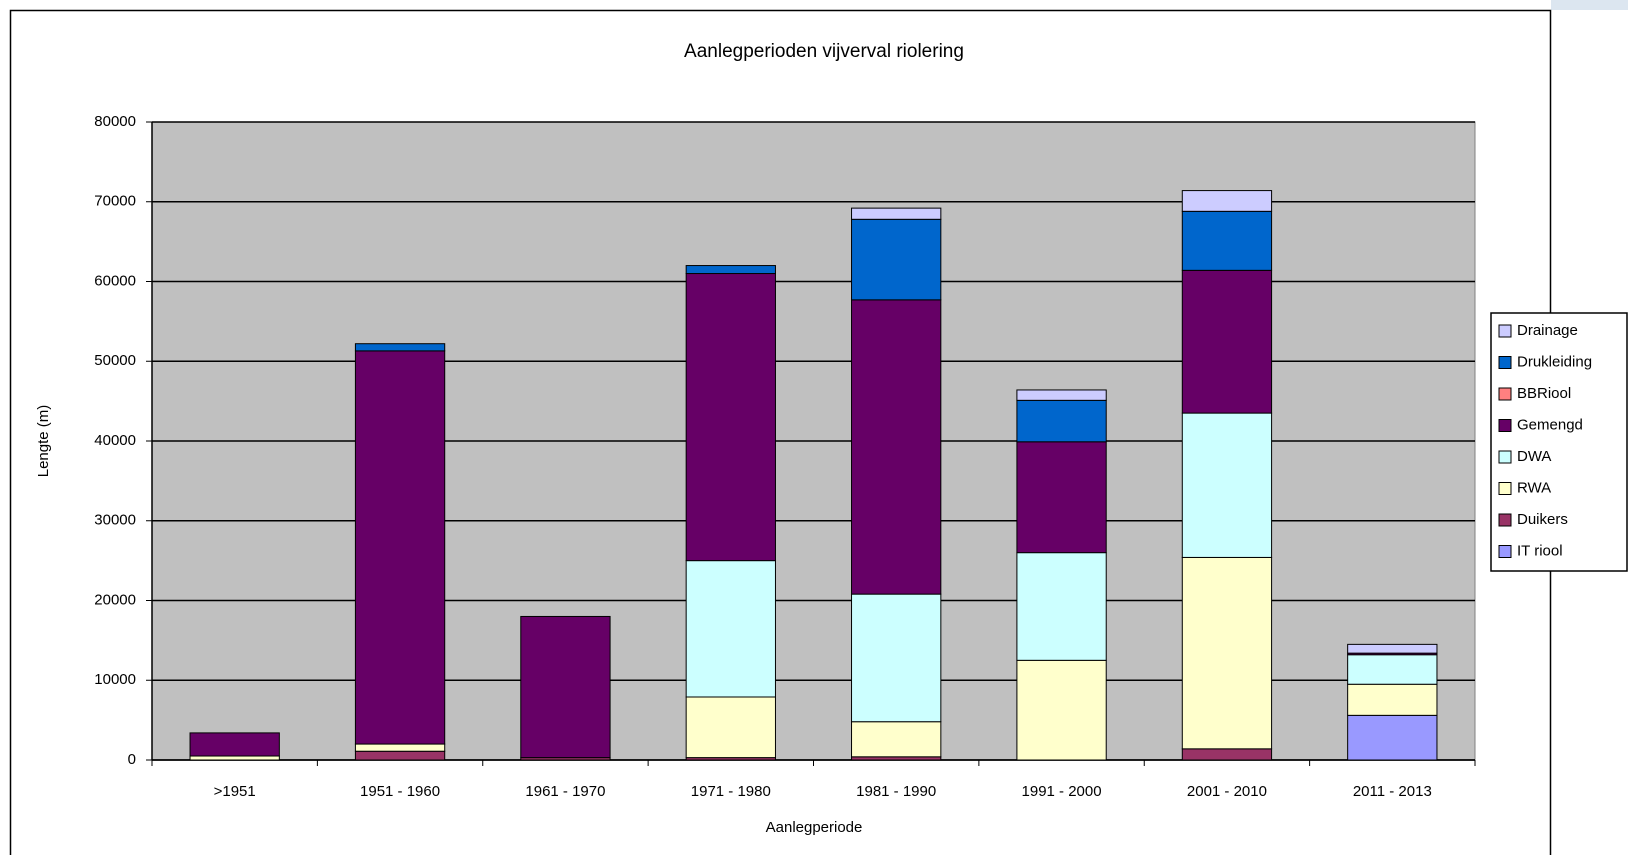  Describe the element at coordinates (1534, 487) in the screenshot. I see `legend-label: RWA` at that location.